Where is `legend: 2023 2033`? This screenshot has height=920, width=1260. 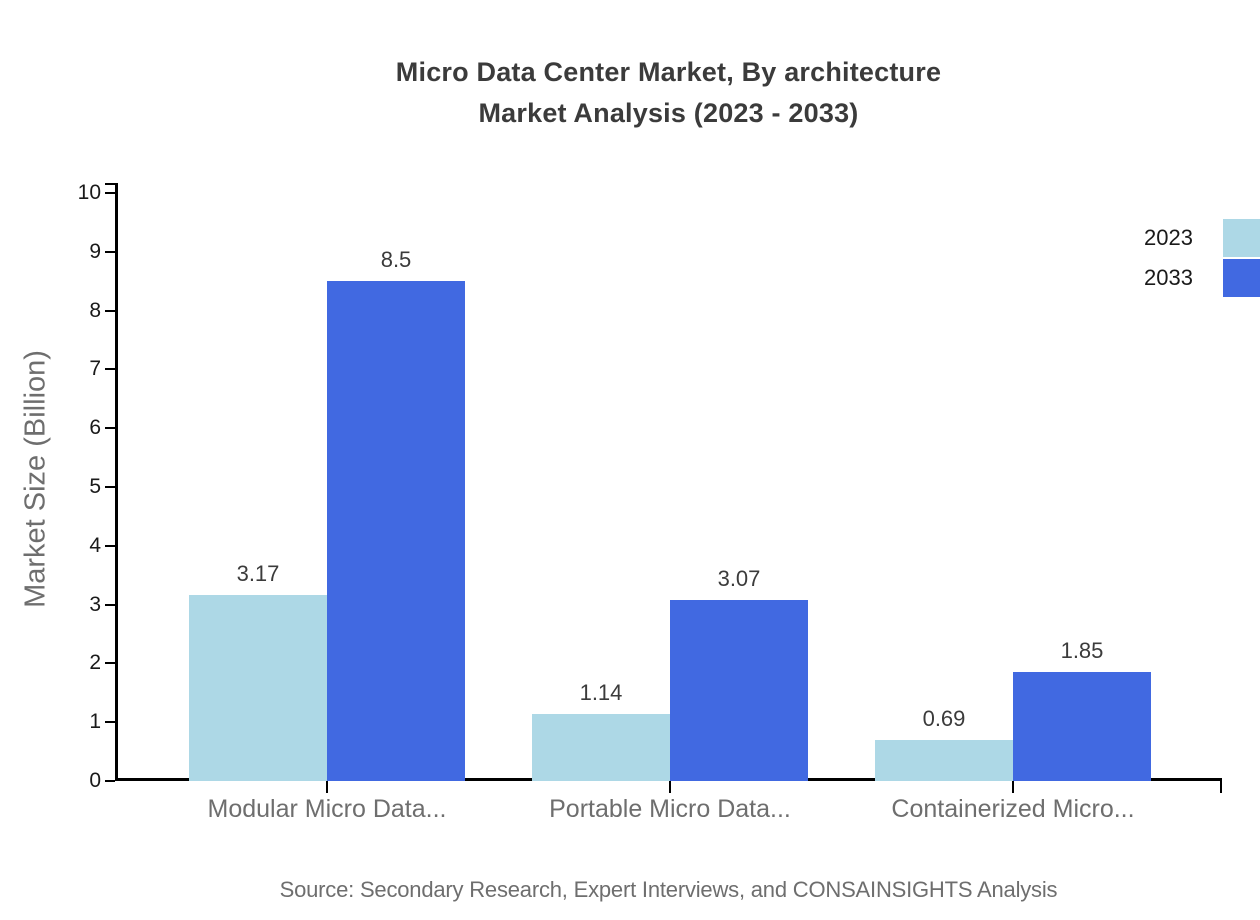 legend: 2023 2033 is located at coordinates (1202, 259).